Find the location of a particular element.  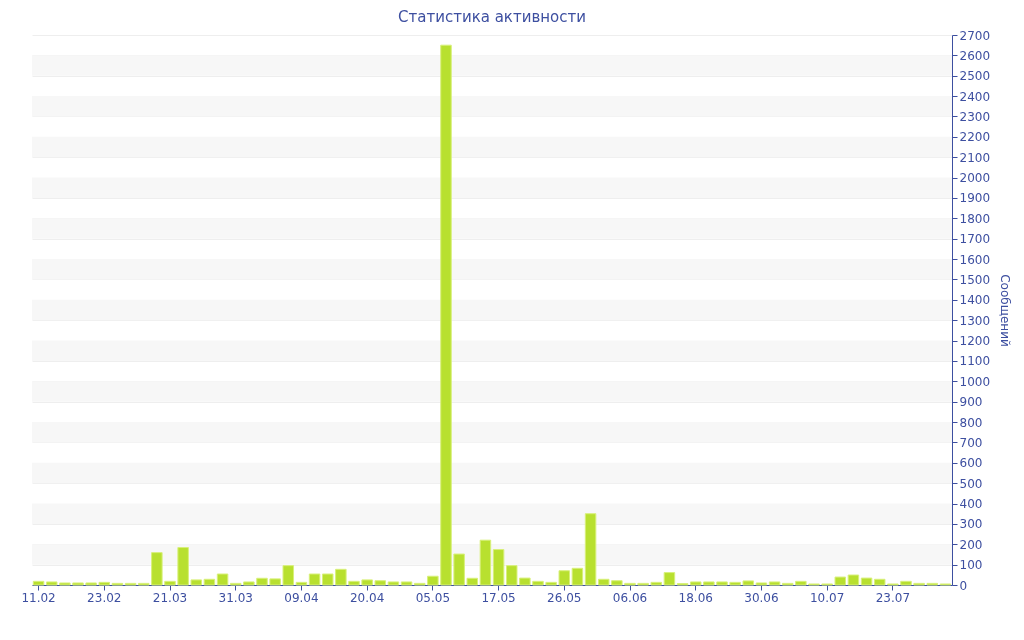

y-tick-label: 400 is located at coordinates (971, 504).